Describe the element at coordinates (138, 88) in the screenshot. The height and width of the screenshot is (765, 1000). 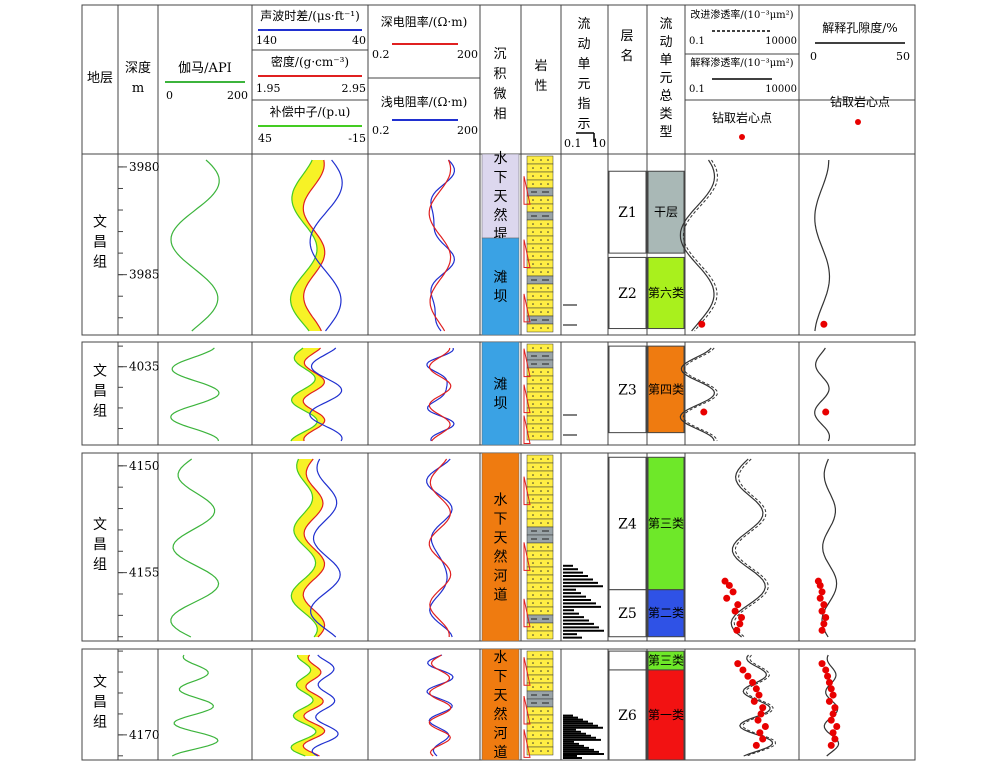
I see `depth-unit: m` at that location.